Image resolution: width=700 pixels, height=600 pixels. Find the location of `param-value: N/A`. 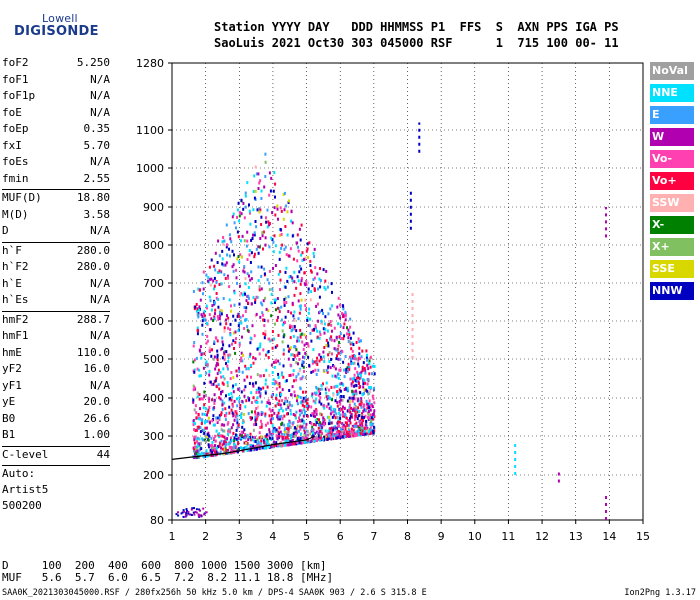

param-value: N/A is located at coordinates (100, 335).